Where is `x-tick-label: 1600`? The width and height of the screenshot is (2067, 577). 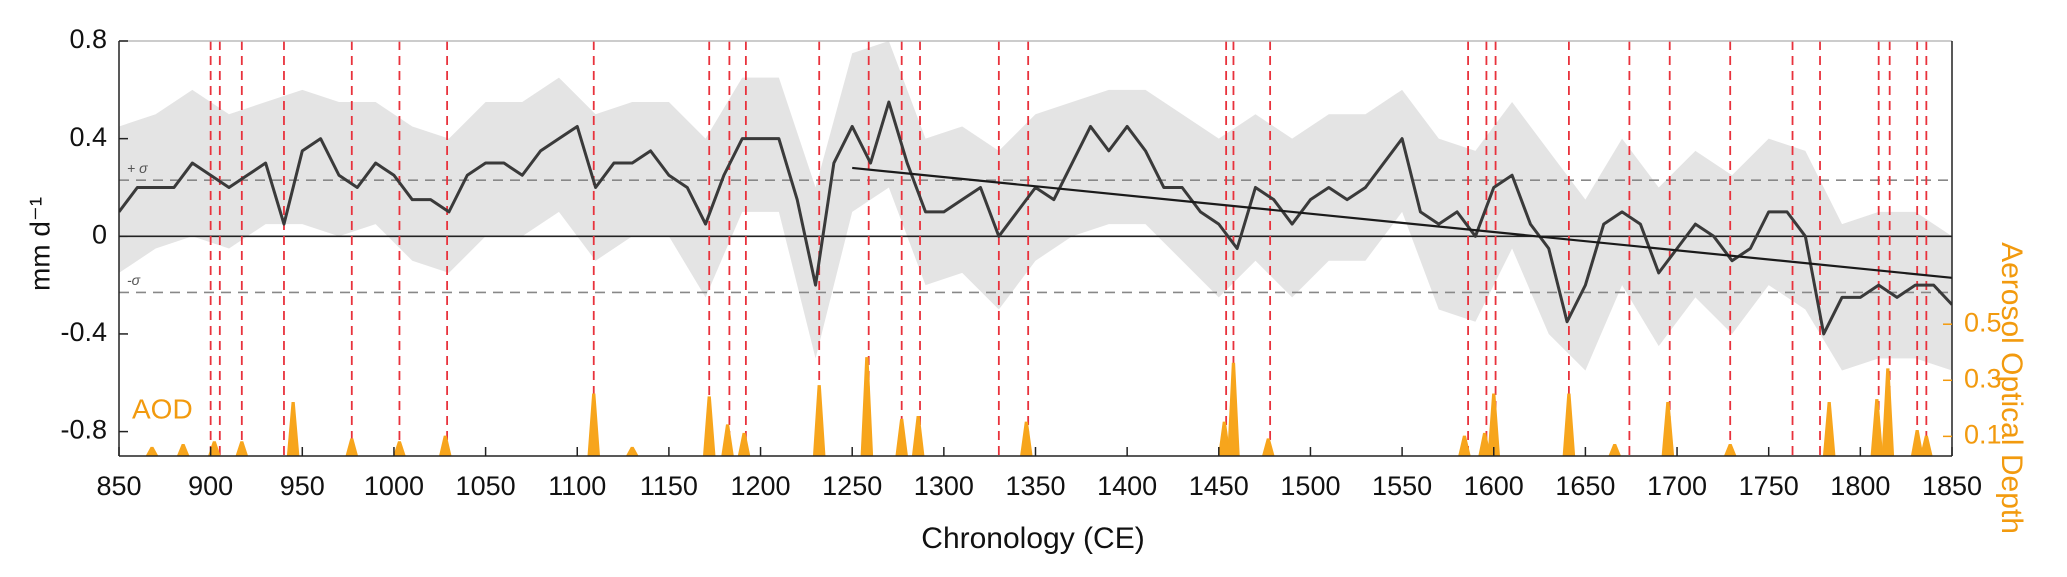
x-tick-label: 1600 is located at coordinates (1494, 486).